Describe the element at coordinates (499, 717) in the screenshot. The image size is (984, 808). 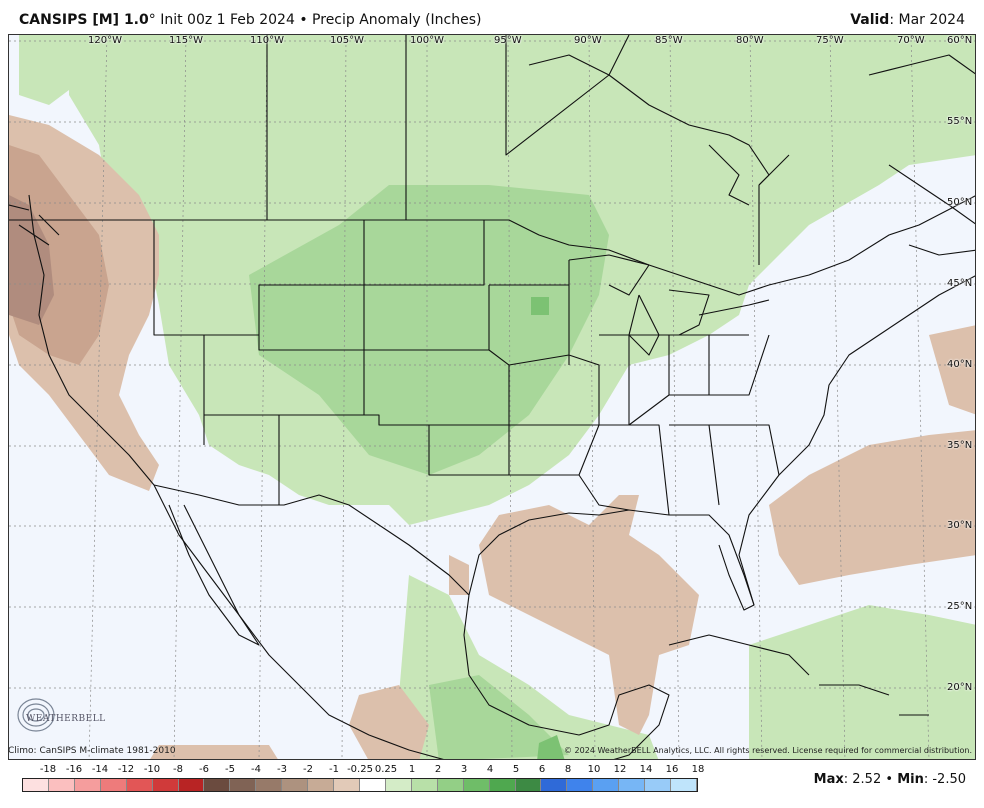
I see `wet-core-south-mexico` at that location.